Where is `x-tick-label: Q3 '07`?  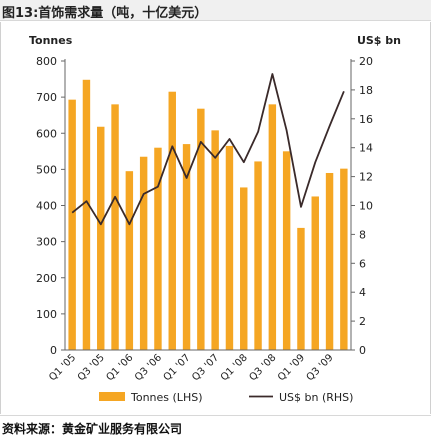 x-tick-label: Q3 '07 is located at coordinates (205, 367).